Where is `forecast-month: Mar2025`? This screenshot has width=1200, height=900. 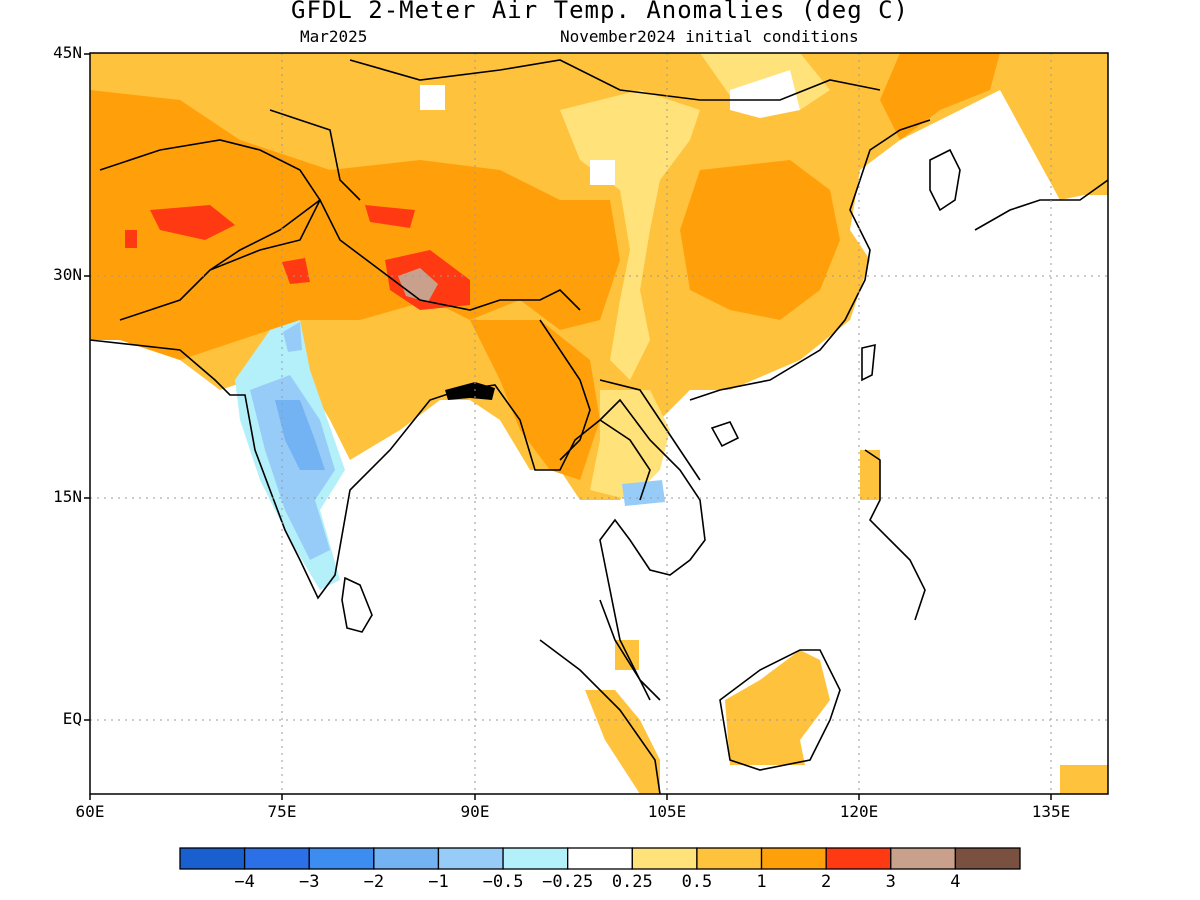
forecast-month: Mar2025 is located at coordinates (334, 36).